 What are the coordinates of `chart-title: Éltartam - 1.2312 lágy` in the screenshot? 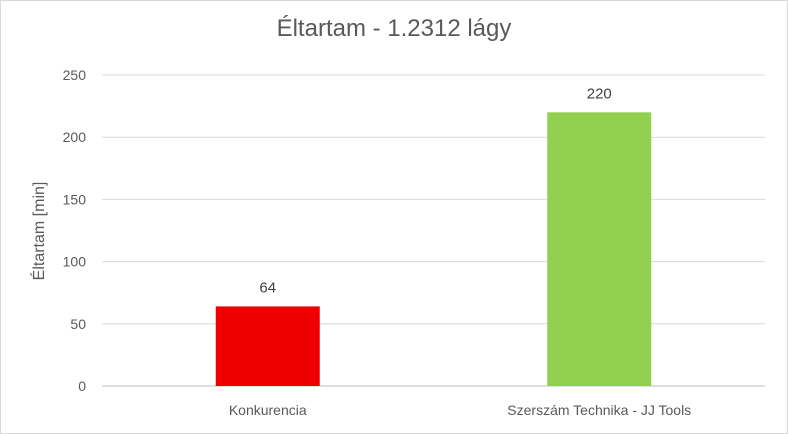 It's located at (394, 28).